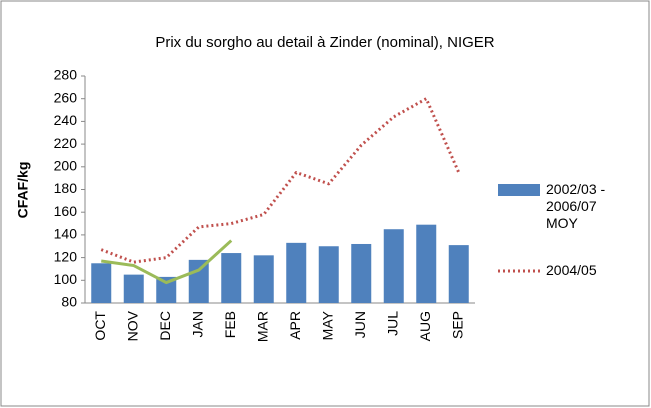 The width and height of the screenshot is (651, 408). What do you see at coordinates (66, 166) in the screenshot?
I see `y-tick-label: 200` at bounding box center [66, 166].